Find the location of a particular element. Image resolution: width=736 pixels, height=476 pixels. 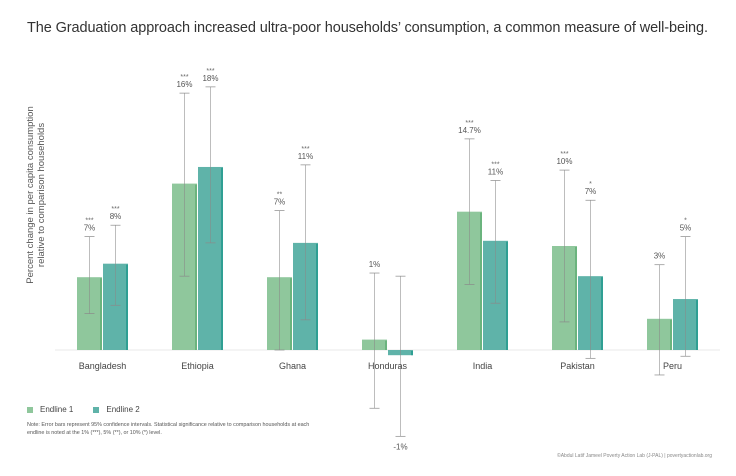

data-label: 16% is located at coordinates (184, 84).